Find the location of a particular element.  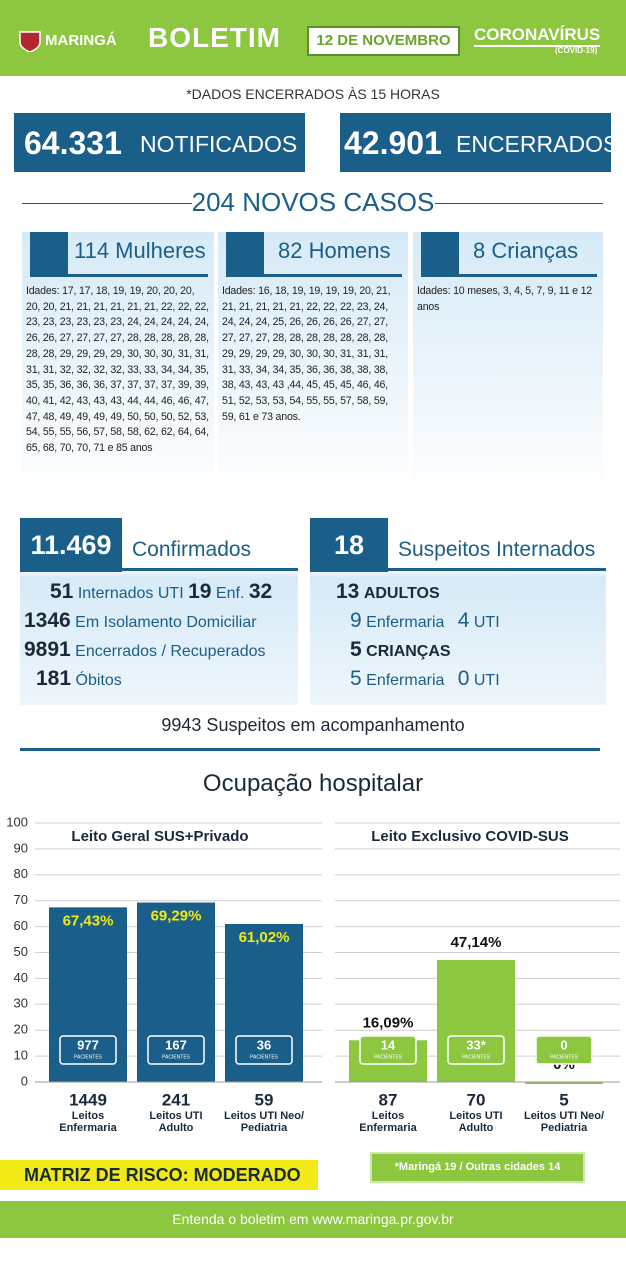

value-label: 69,29% is located at coordinates (176, 916).